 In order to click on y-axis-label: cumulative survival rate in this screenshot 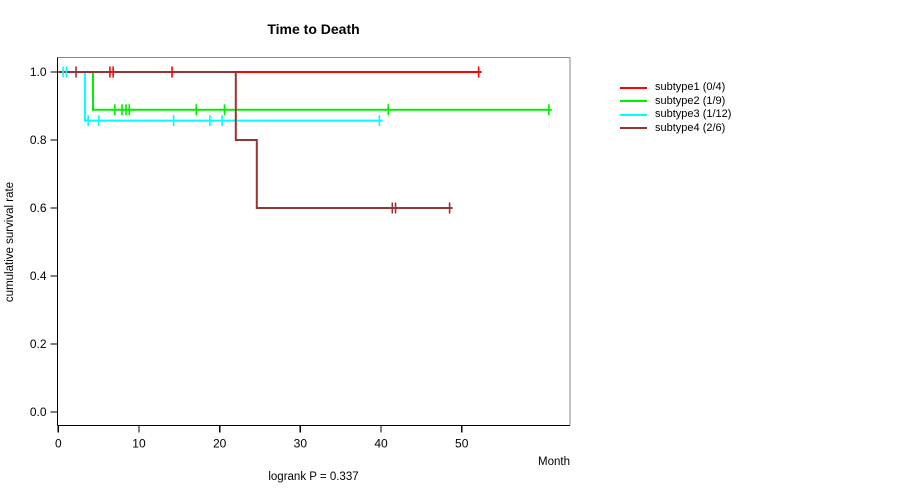, I will do `click(10, 242)`.